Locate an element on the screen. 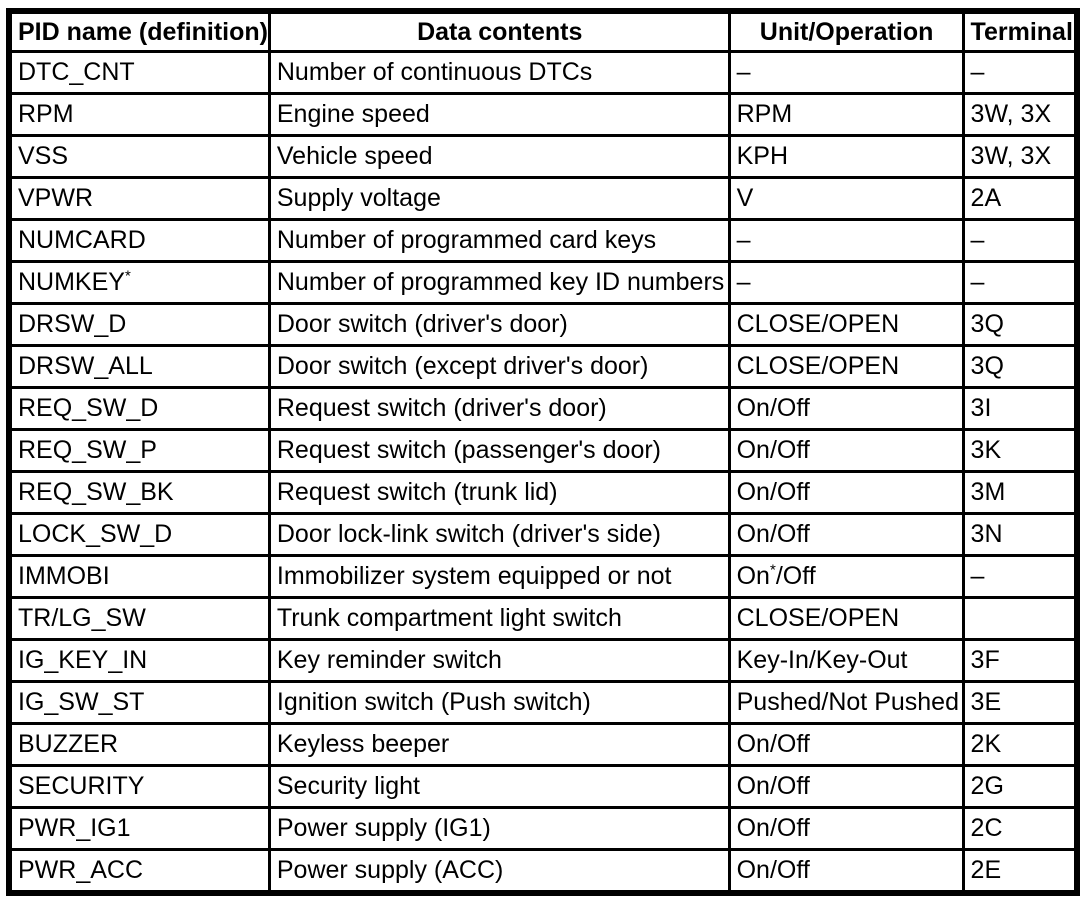 The width and height of the screenshot is (1088, 908). pid-name-cell: NUMKEY* is located at coordinates (139, 282).